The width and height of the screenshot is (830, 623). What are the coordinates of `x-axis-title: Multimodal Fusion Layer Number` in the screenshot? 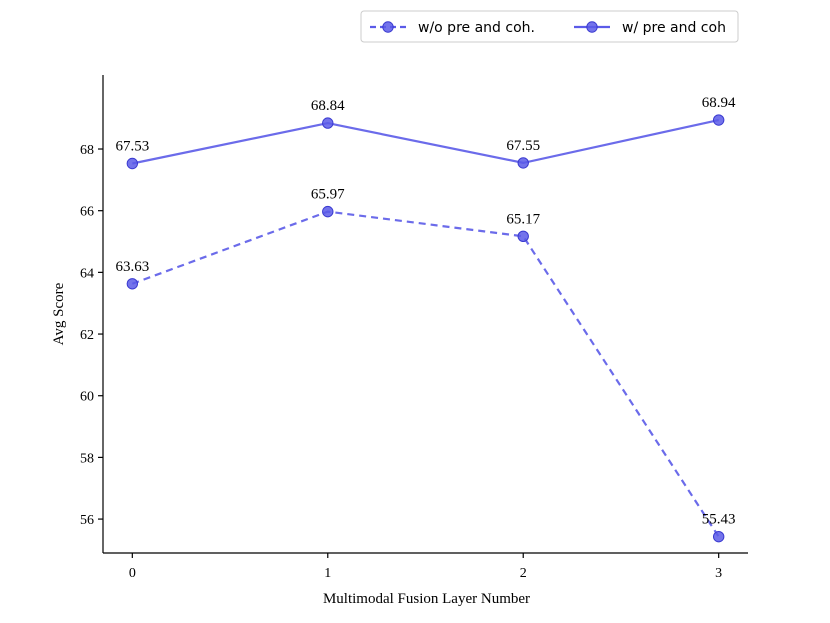 It's located at (426, 599).